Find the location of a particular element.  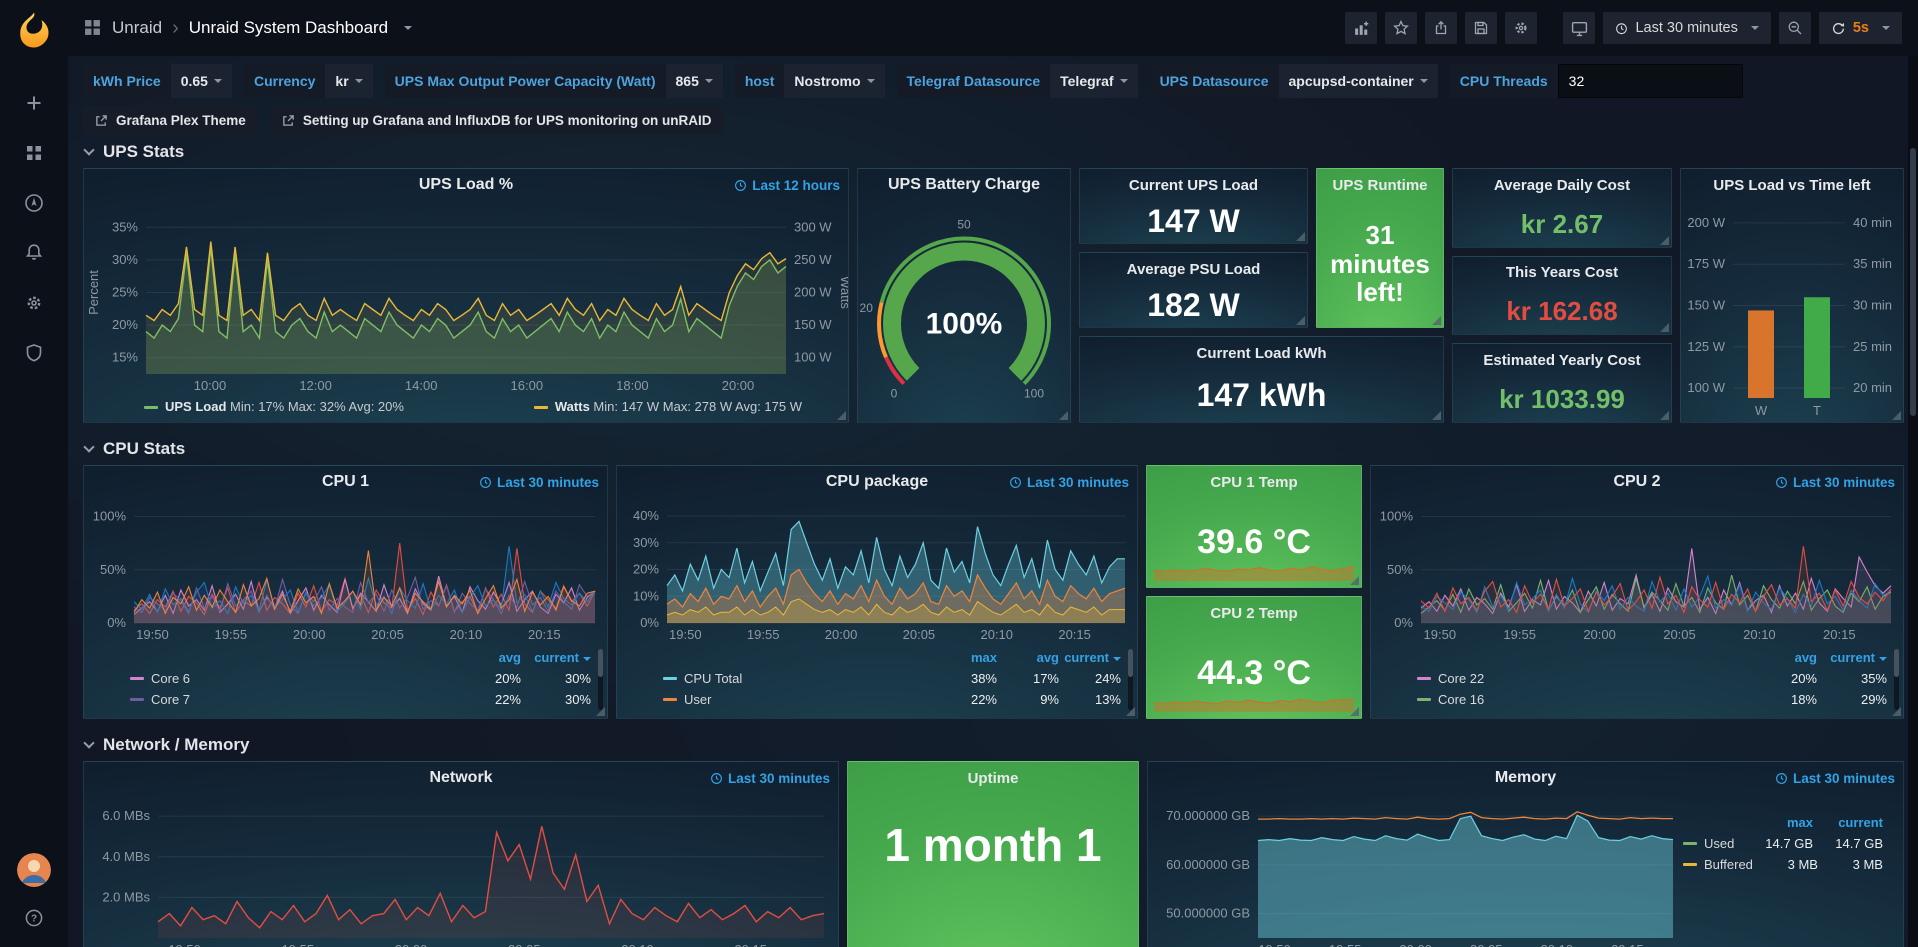

alerting-bell-icon is located at coordinates (34, 253).